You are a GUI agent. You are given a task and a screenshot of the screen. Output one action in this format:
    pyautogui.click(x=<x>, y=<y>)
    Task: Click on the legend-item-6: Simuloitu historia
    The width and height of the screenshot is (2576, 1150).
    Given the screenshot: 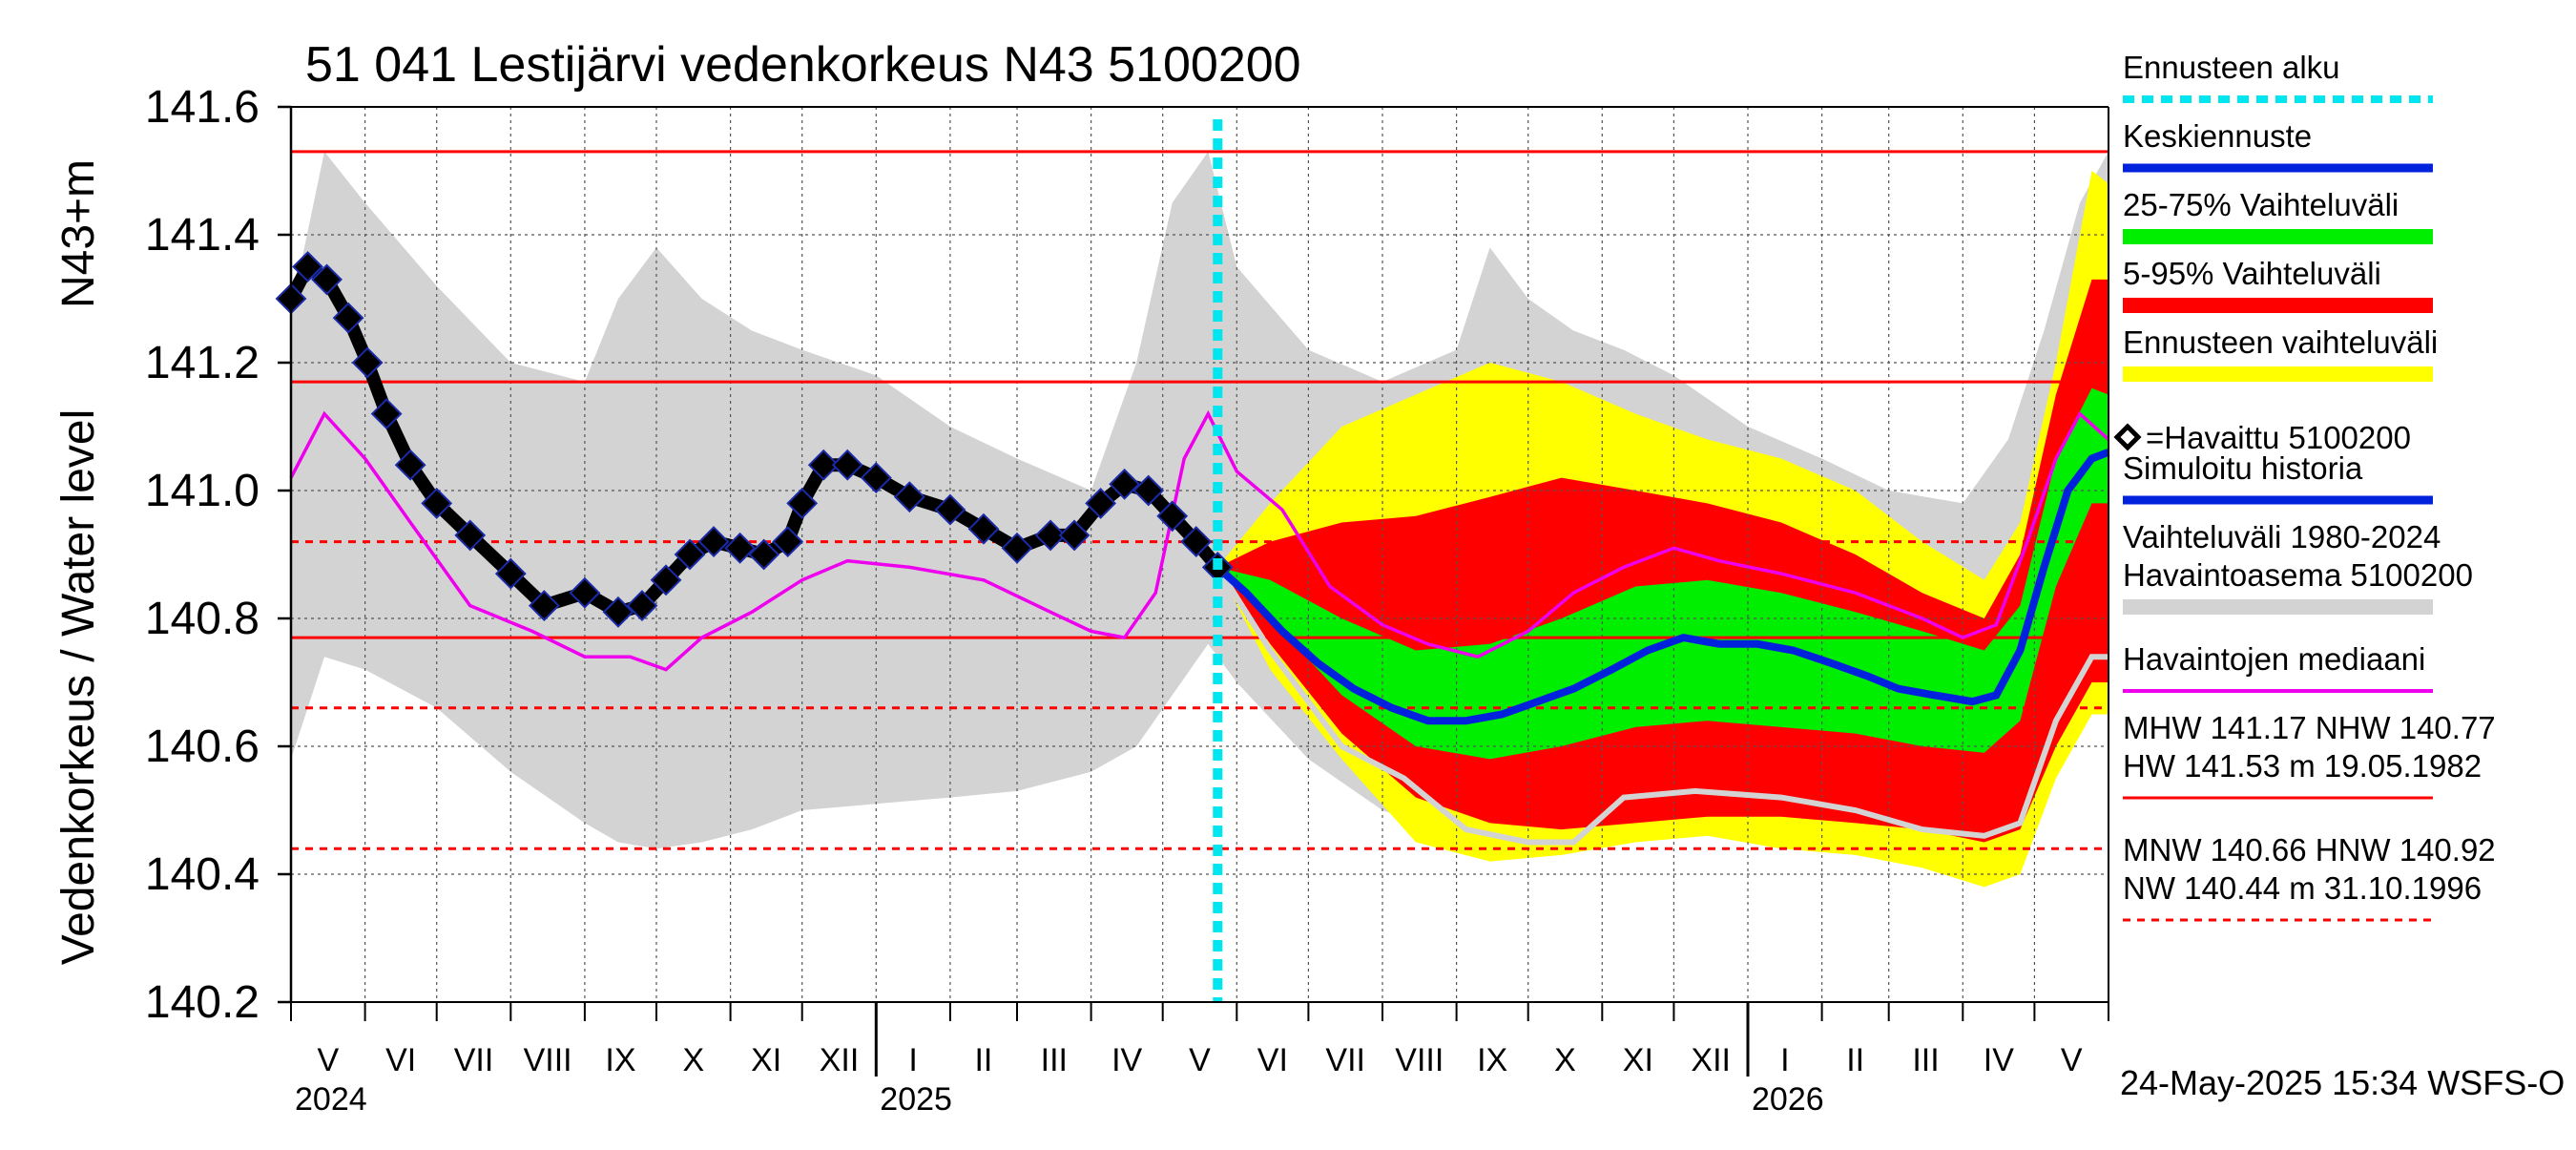 What is the action you would take?
    pyautogui.click(x=2278, y=477)
    